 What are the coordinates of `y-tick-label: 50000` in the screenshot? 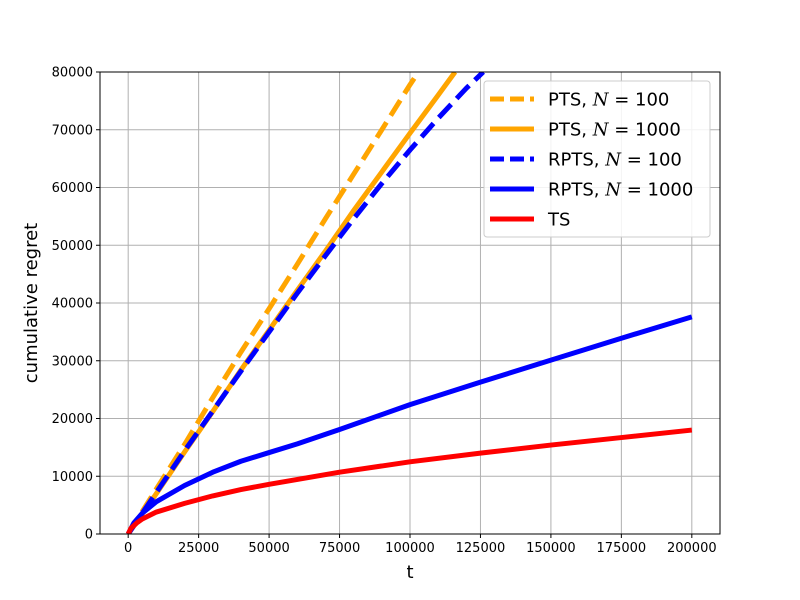 It's located at (72, 246).